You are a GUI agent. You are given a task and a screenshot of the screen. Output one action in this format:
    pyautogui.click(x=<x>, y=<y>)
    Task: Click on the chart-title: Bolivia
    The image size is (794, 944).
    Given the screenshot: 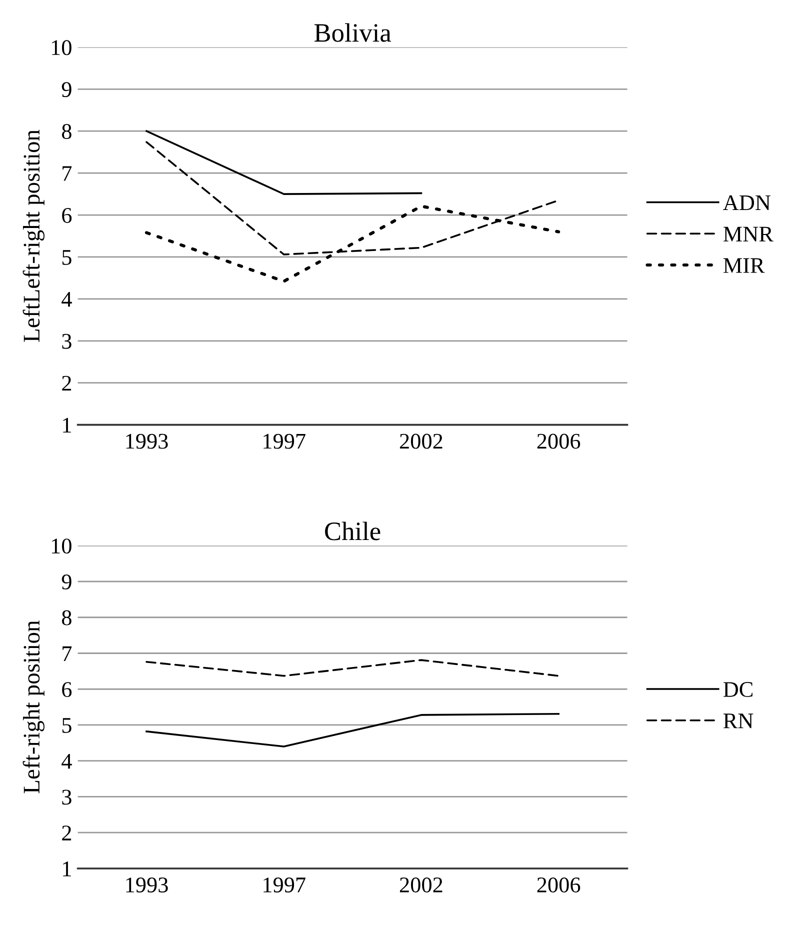 What is the action you would take?
    pyautogui.click(x=353, y=32)
    